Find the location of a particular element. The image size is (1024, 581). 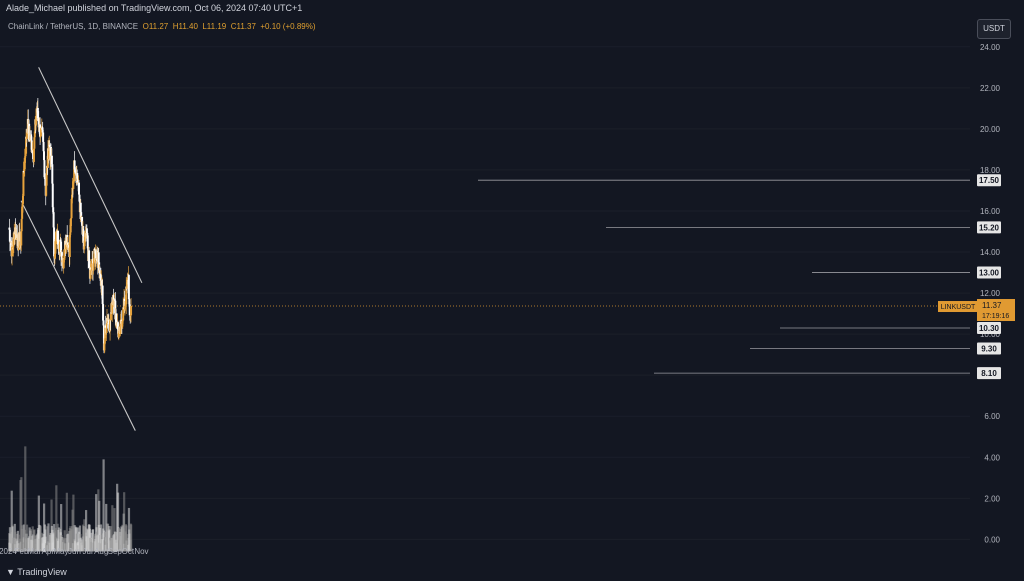

level-tag-label: 9.30 is located at coordinates (989, 348).